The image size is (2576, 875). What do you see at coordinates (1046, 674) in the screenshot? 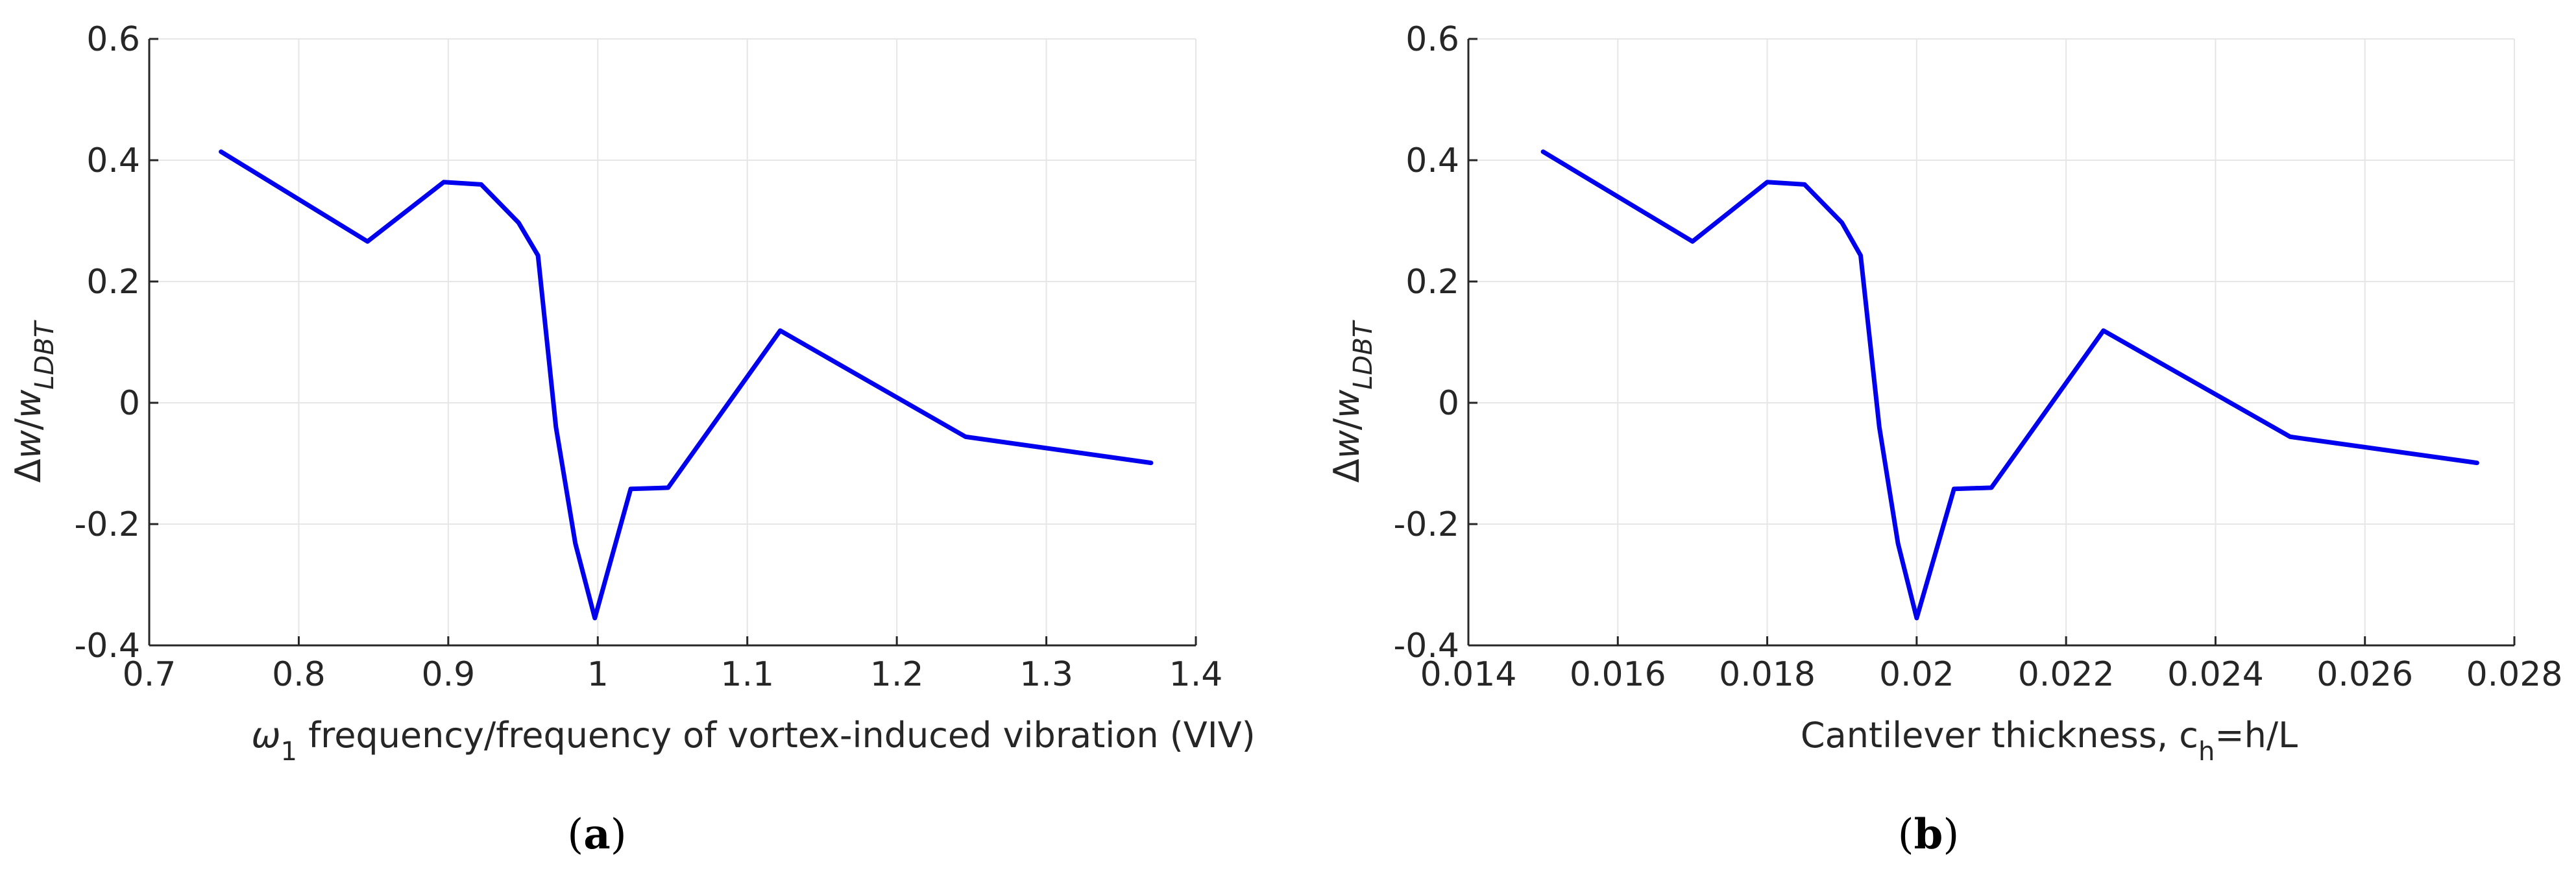
I see `x-tick-label: 1.3` at bounding box center [1046, 674].